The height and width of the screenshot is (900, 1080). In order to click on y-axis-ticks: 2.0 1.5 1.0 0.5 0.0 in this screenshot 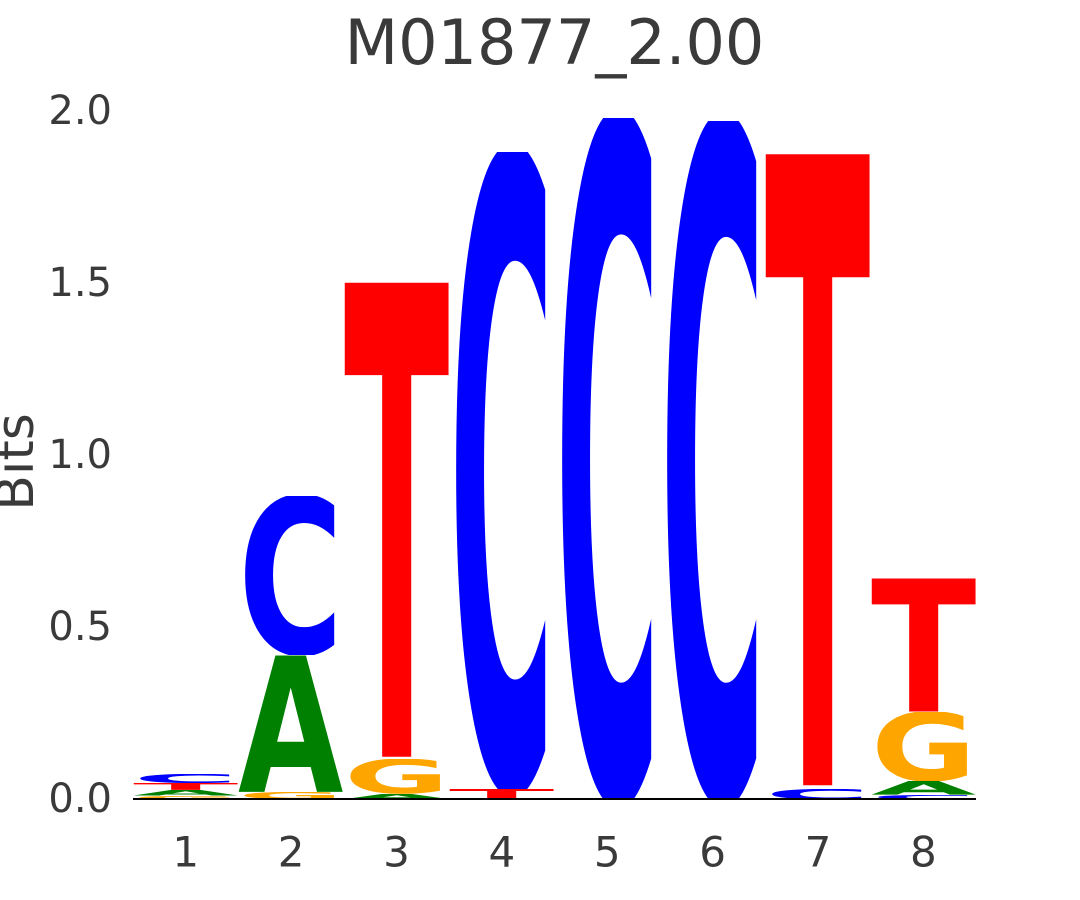, I will do `click(59, 450)`.